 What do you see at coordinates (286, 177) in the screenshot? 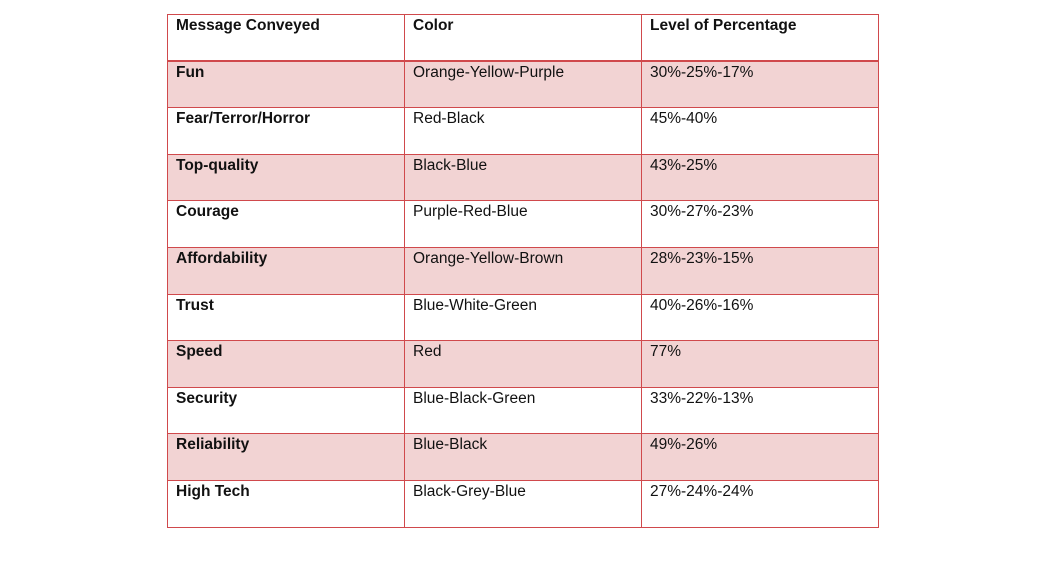
I see `table-cell: Top-quality` at bounding box center [286, 177].